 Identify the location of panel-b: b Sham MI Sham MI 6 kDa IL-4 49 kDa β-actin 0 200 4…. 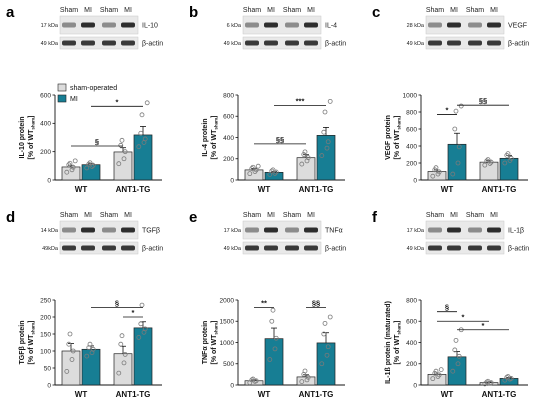
(267, 99).